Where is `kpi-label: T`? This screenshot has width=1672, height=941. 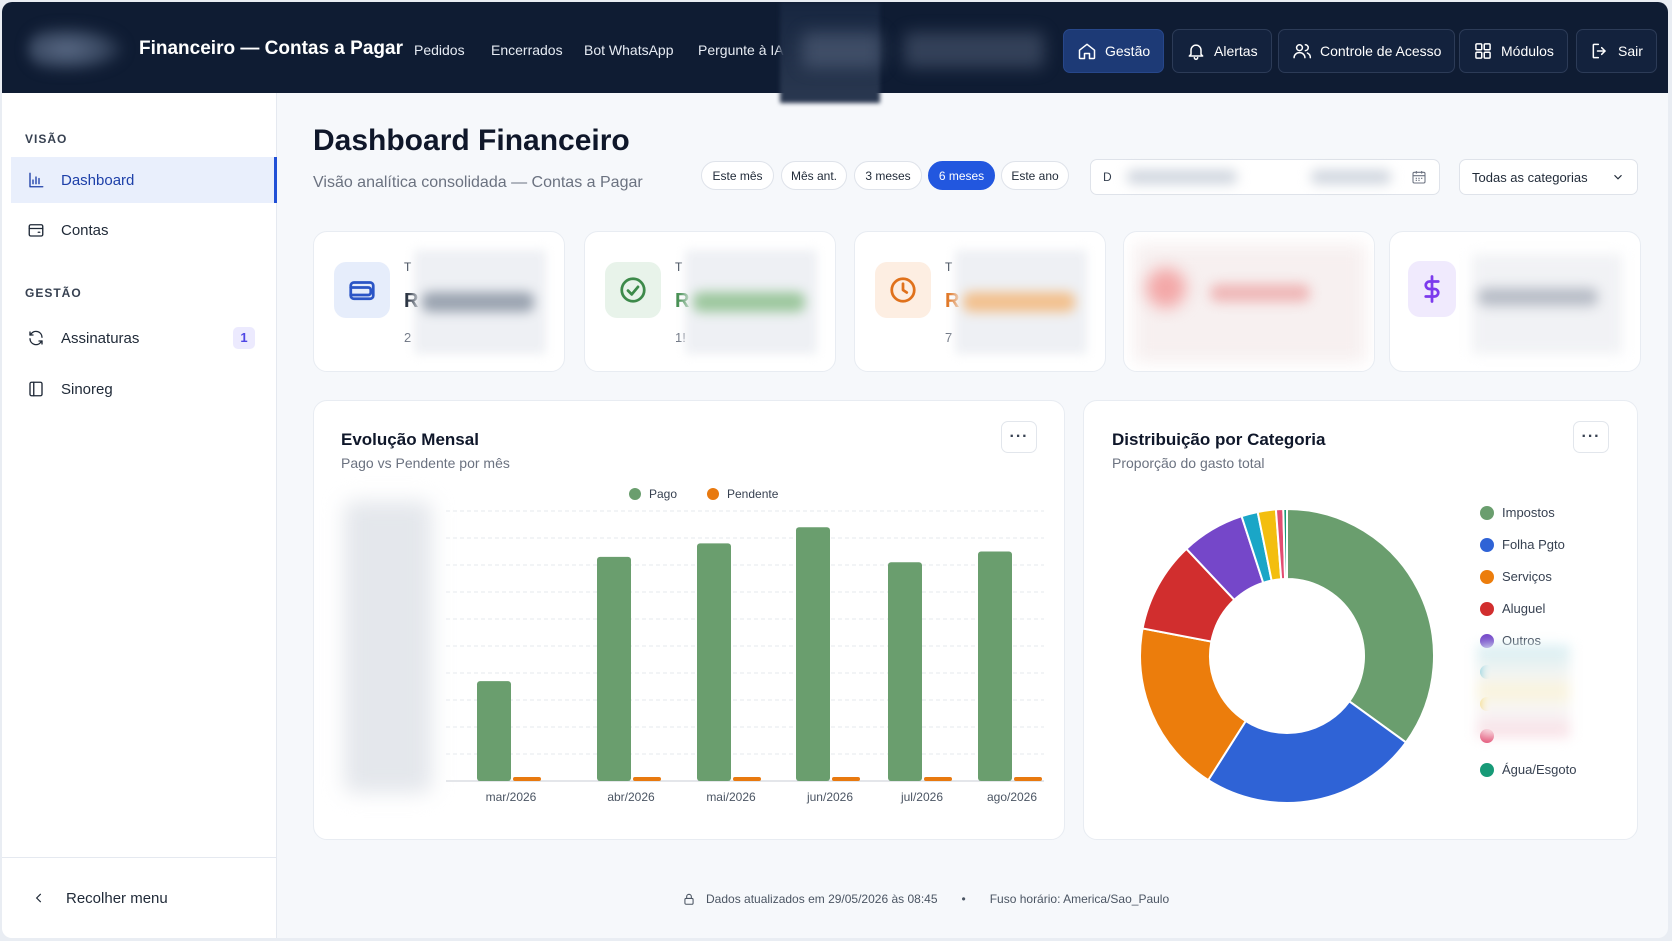
kpi-label: T is located at coordinates (949, 267).